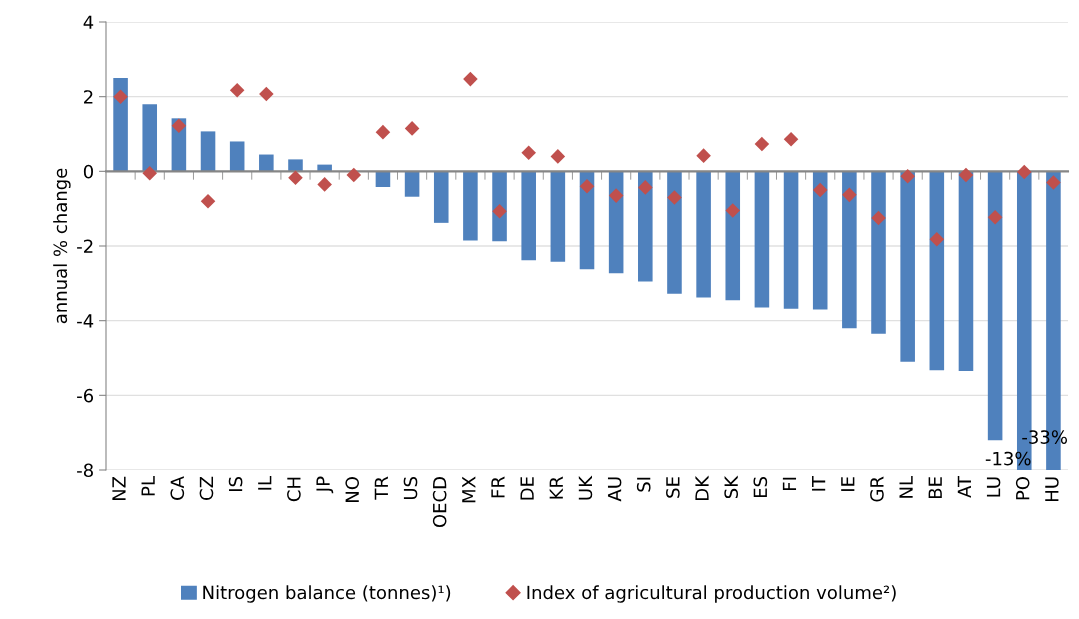  I want to click on legend-label: Nitrogen balance (tonnes)¹), so click(327, 594).